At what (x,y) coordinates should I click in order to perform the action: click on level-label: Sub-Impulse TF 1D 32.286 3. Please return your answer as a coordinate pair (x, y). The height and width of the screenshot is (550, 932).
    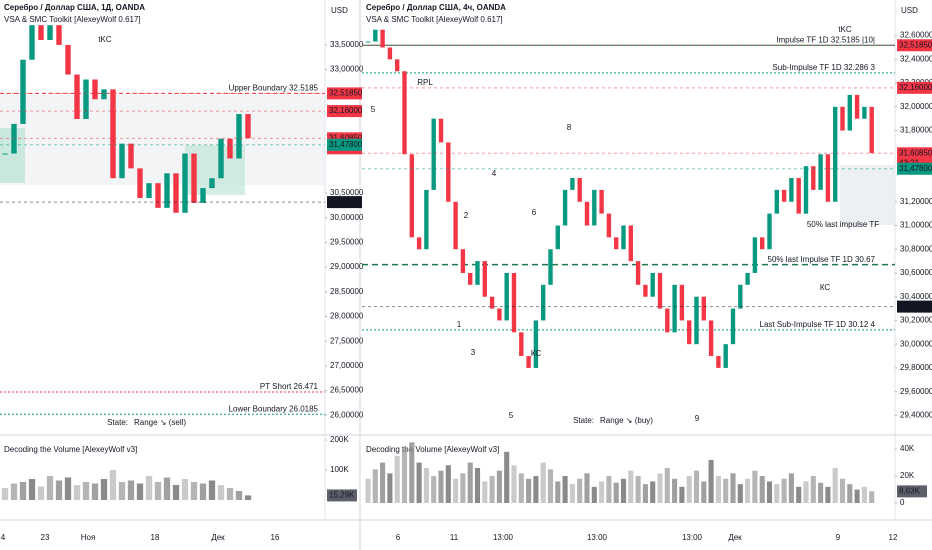
    Looking at the image, I should click on (823, 67).